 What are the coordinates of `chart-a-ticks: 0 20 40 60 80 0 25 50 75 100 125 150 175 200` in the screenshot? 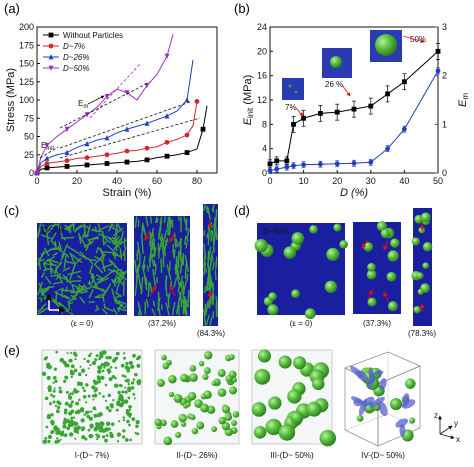 It's located at (110, 104).